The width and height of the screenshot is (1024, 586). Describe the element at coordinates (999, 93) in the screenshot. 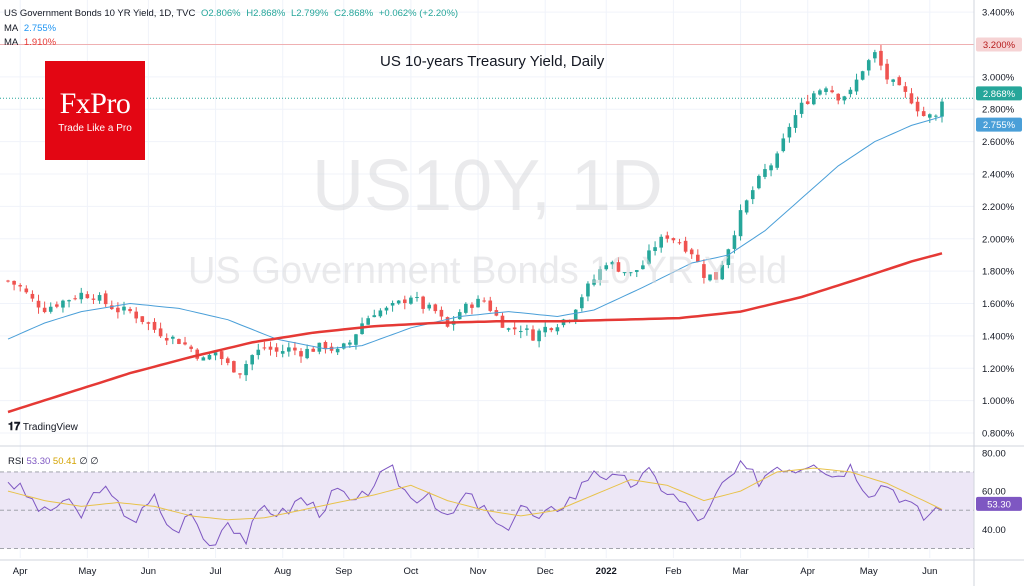

I see `price-tag-current-bg` at that location.